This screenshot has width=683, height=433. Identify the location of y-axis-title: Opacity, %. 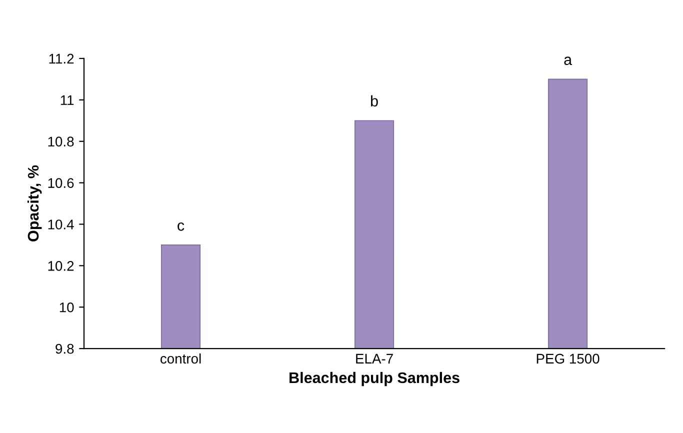
(34, 203).